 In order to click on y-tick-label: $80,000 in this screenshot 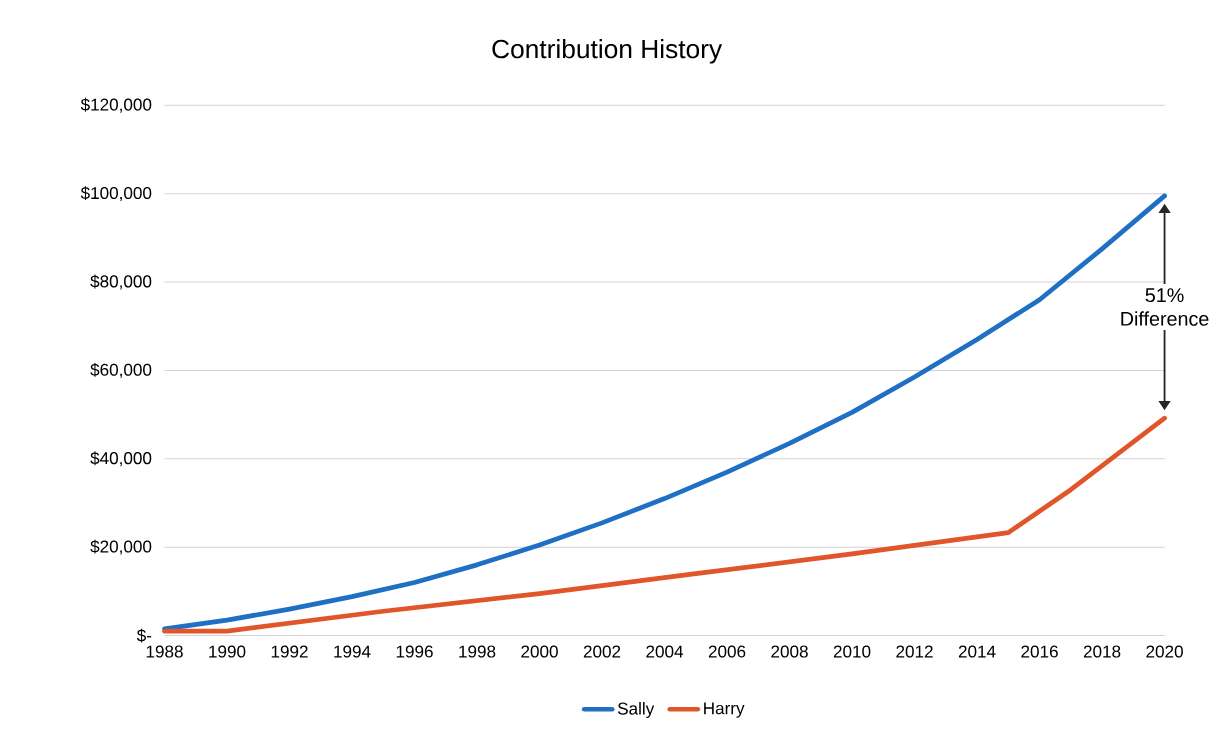, I will do `click(121, 282)`.